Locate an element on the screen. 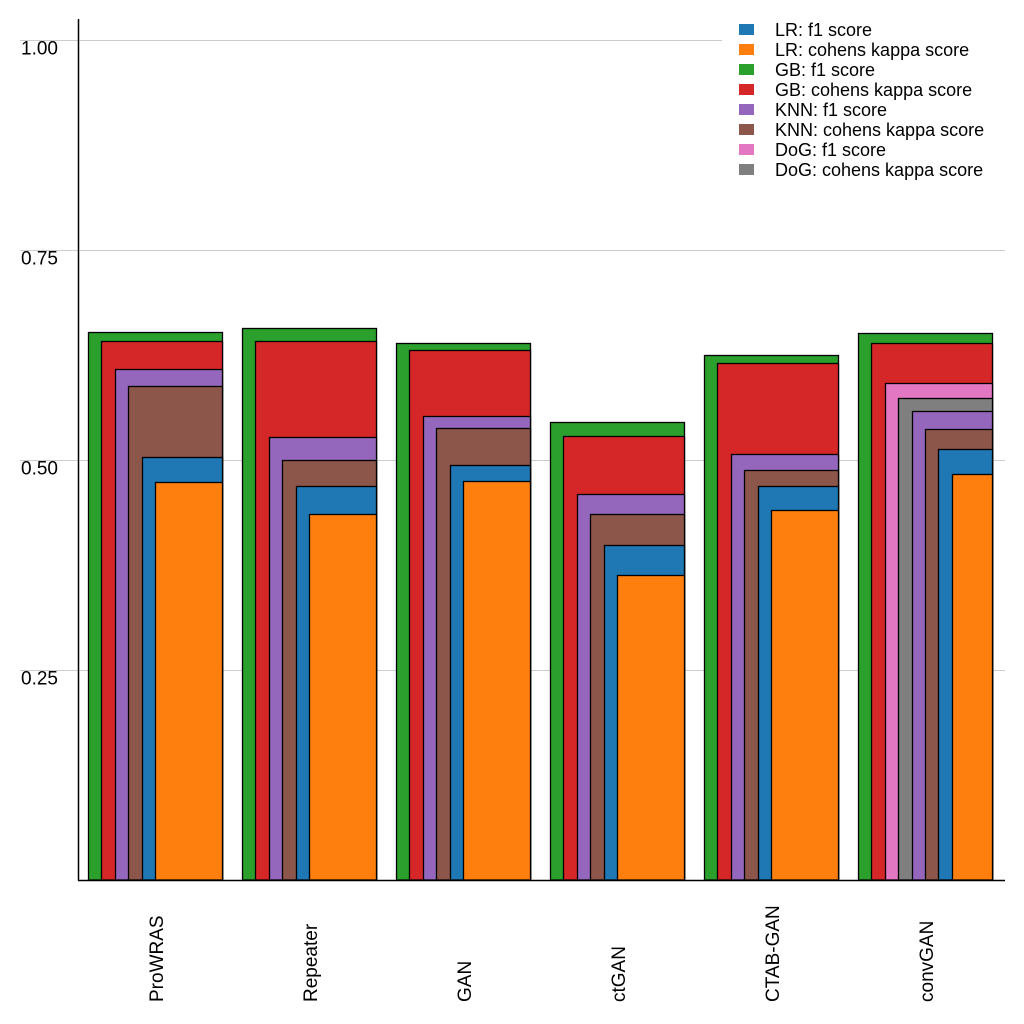  legend-item: DoG: f1 score is located at coordinates (812, 150).